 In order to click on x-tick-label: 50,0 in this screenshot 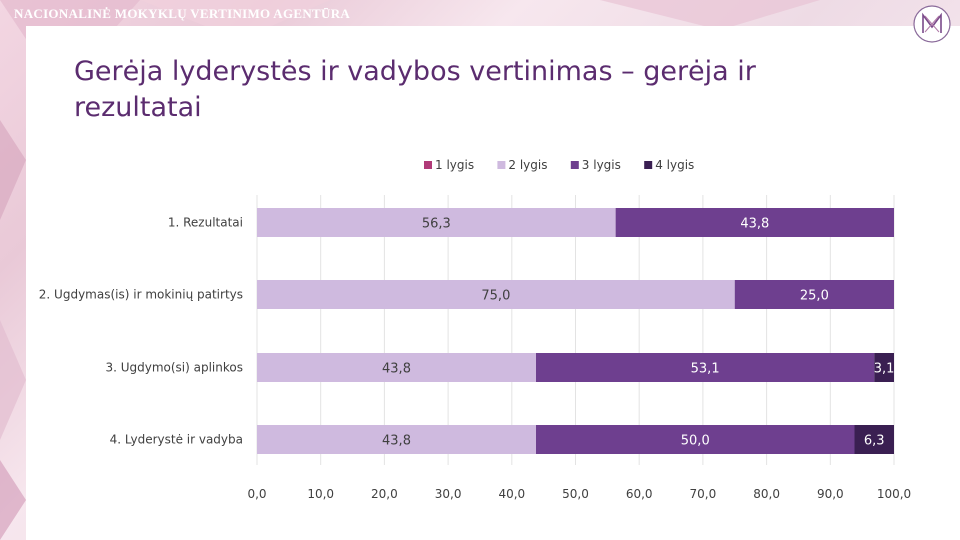, I will do `click(575, 494)`.